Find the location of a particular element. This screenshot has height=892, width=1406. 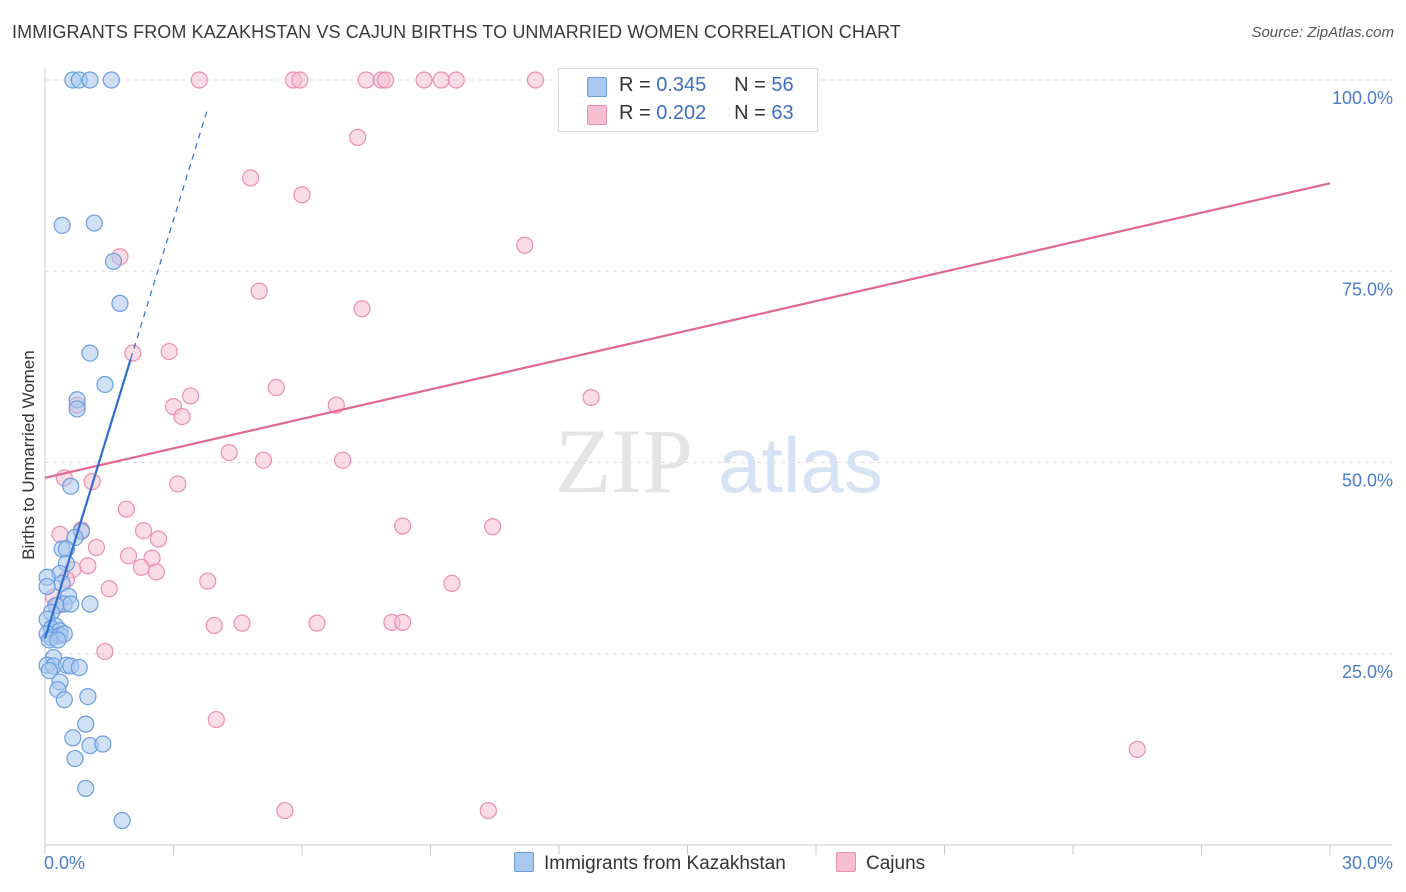

kazakhstan-trend-extension is located at coordinates (169, 234).